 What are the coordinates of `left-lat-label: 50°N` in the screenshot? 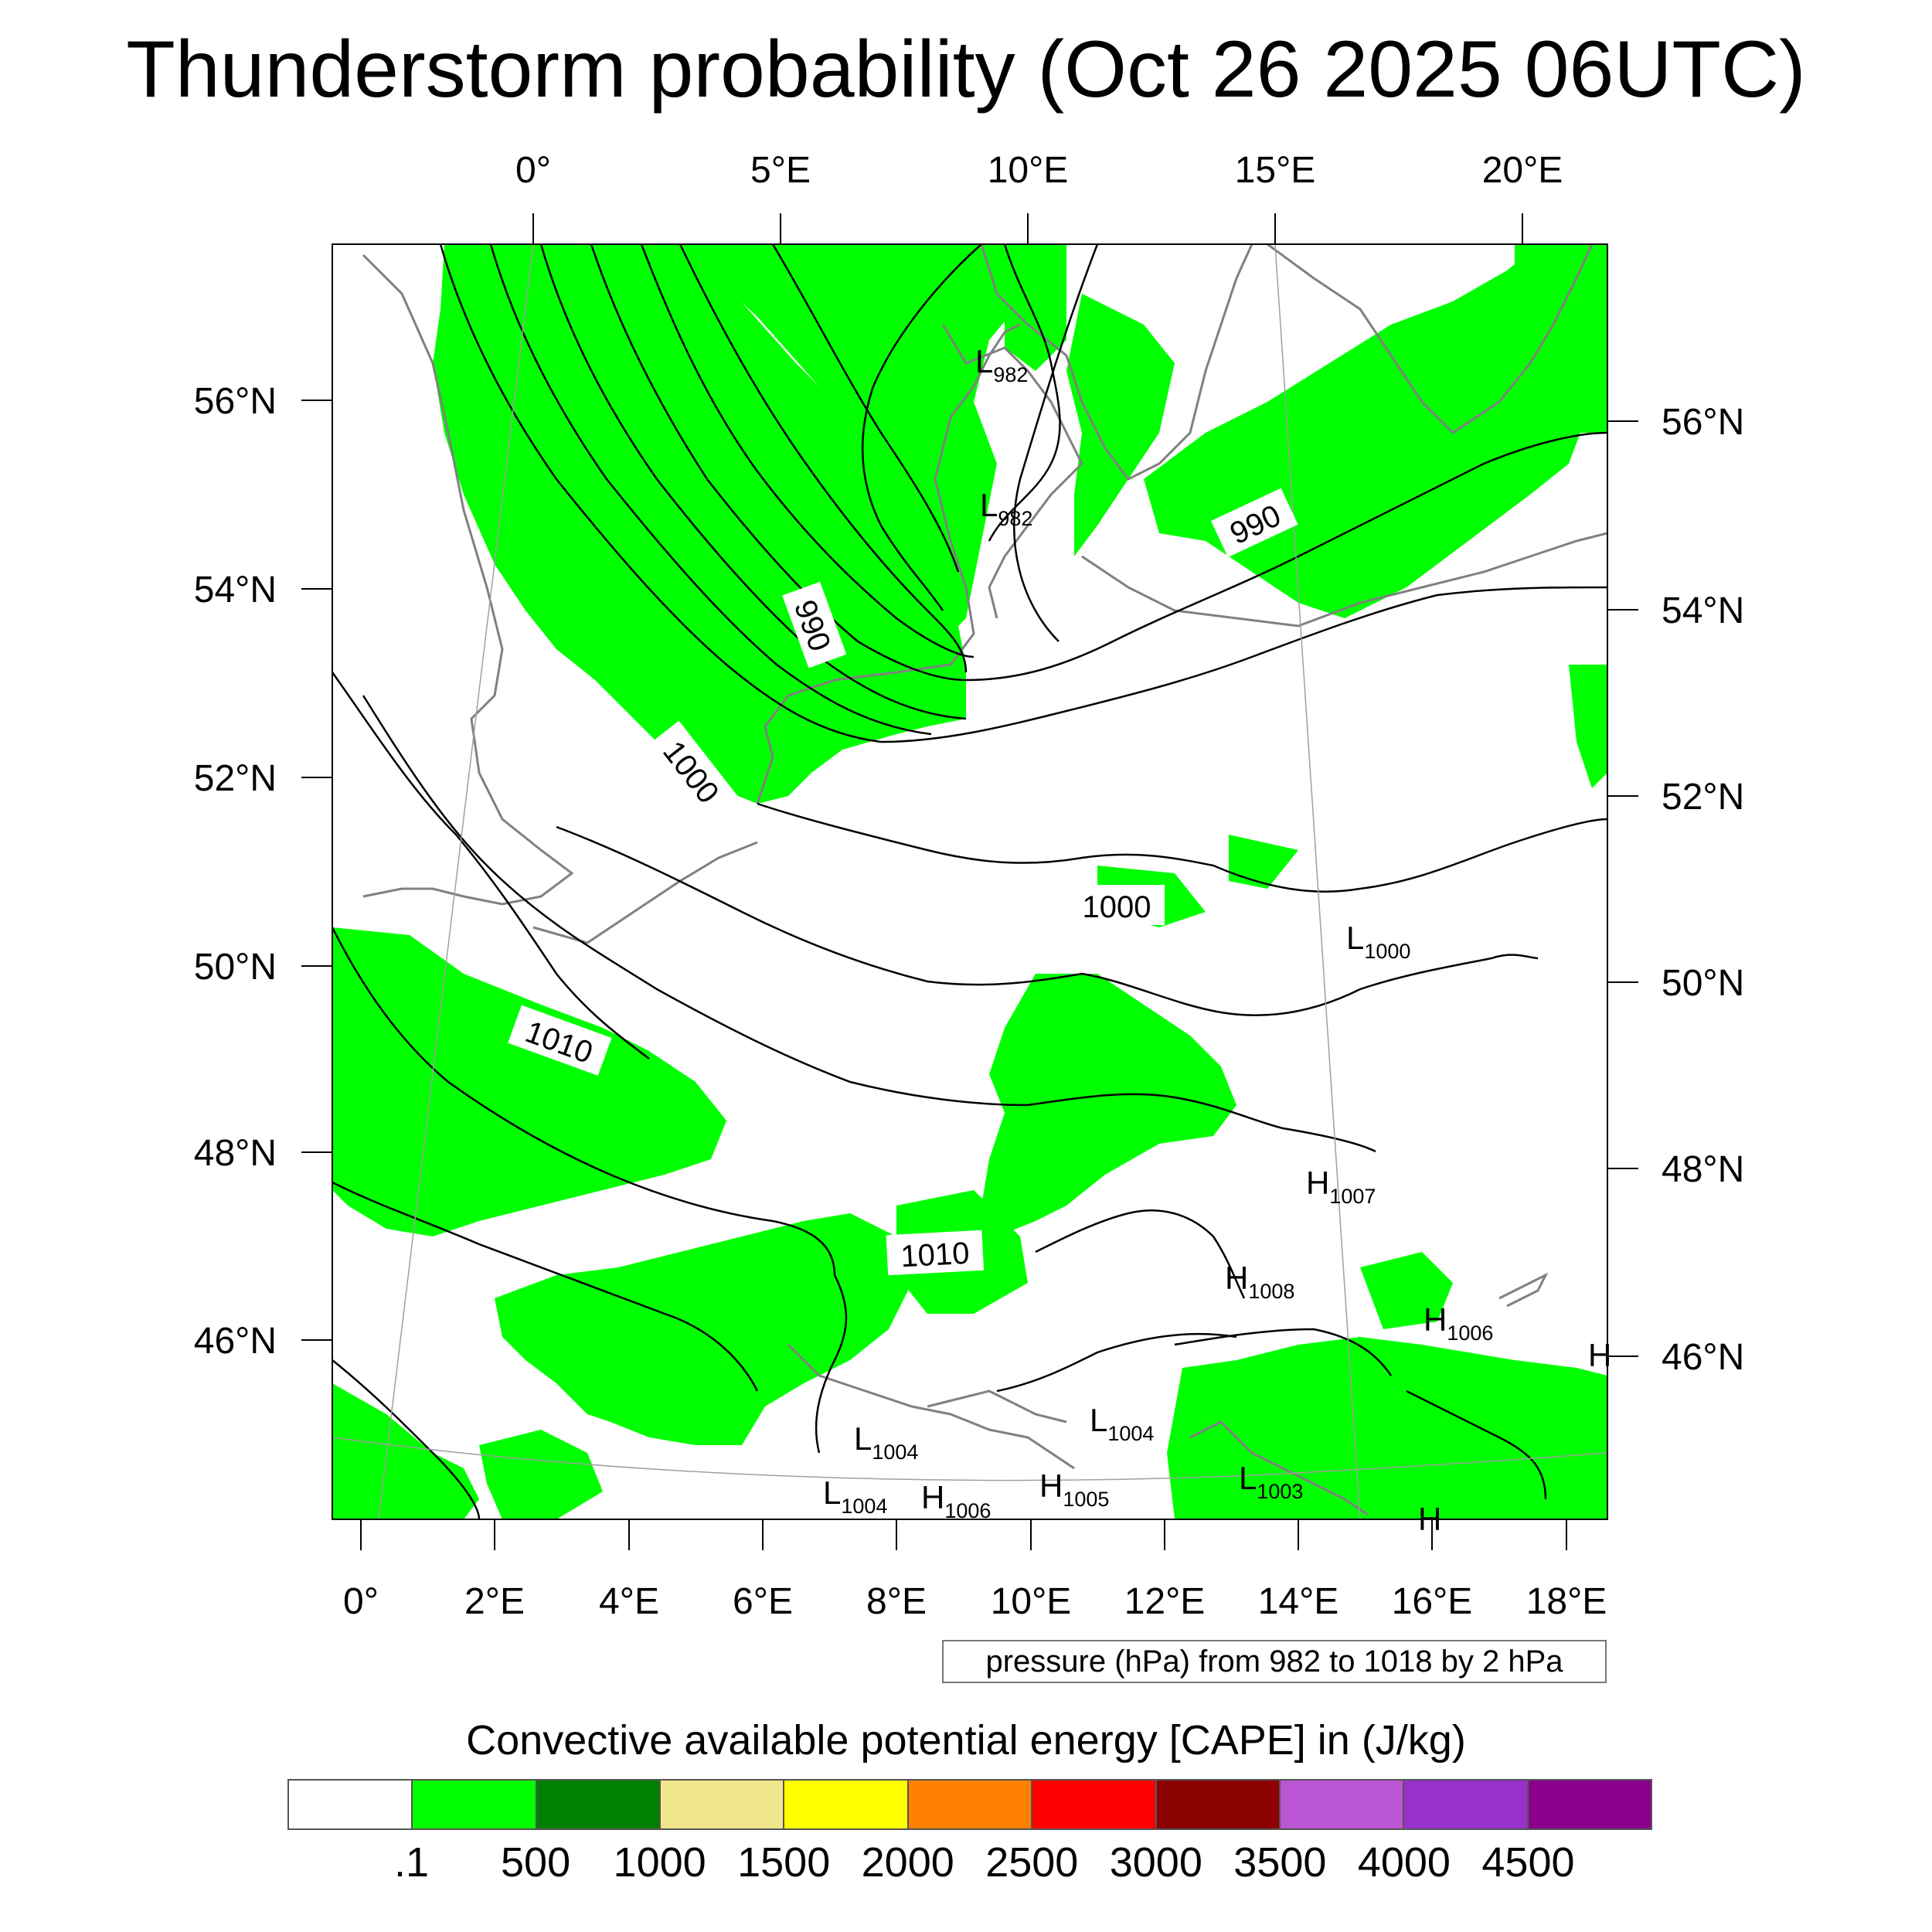 It's located at (236, 968).